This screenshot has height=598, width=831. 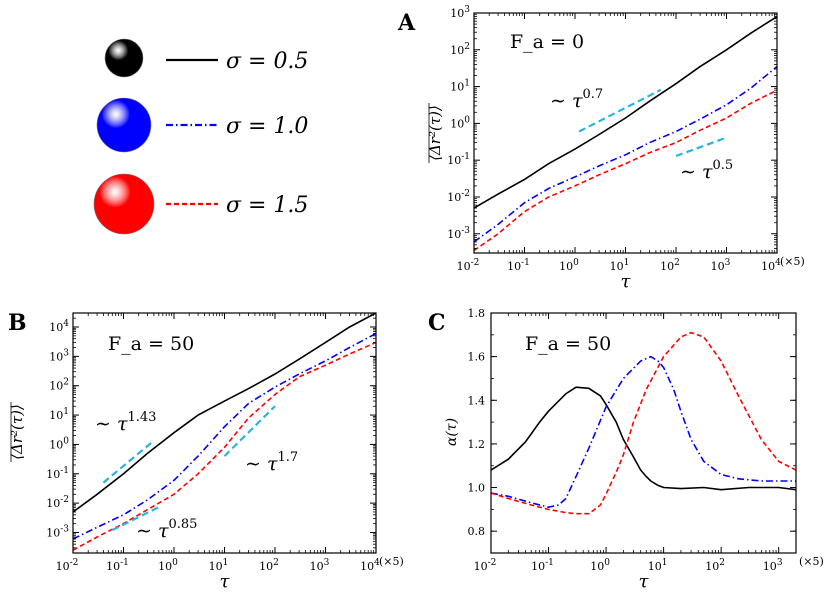 I want to click on panel-letter: A, so click(x=406, y=23).